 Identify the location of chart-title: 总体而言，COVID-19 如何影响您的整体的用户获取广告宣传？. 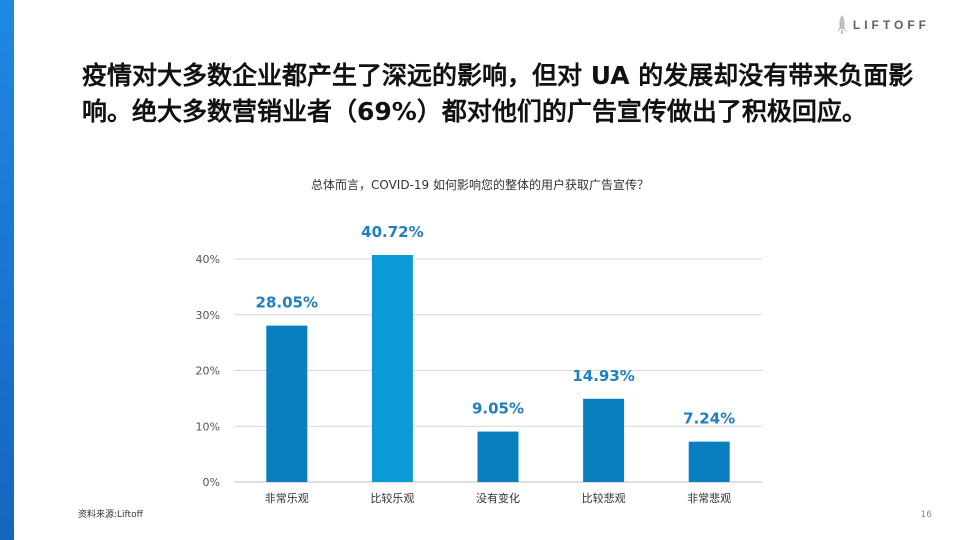
(480, 185).